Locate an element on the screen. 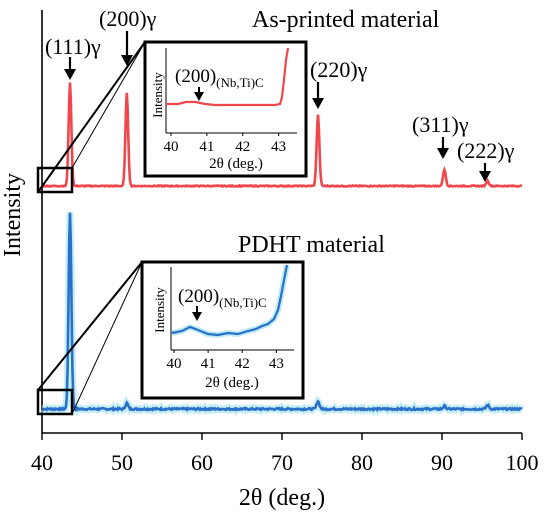  x-tick-label: 80 is located at coordinates (362, 462).